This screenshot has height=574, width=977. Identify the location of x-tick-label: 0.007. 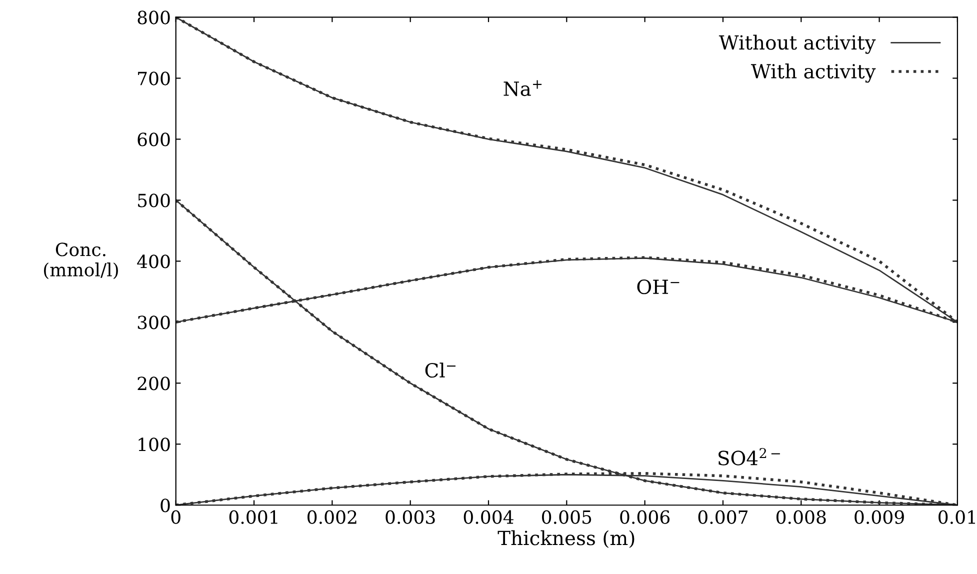
(723, 517).